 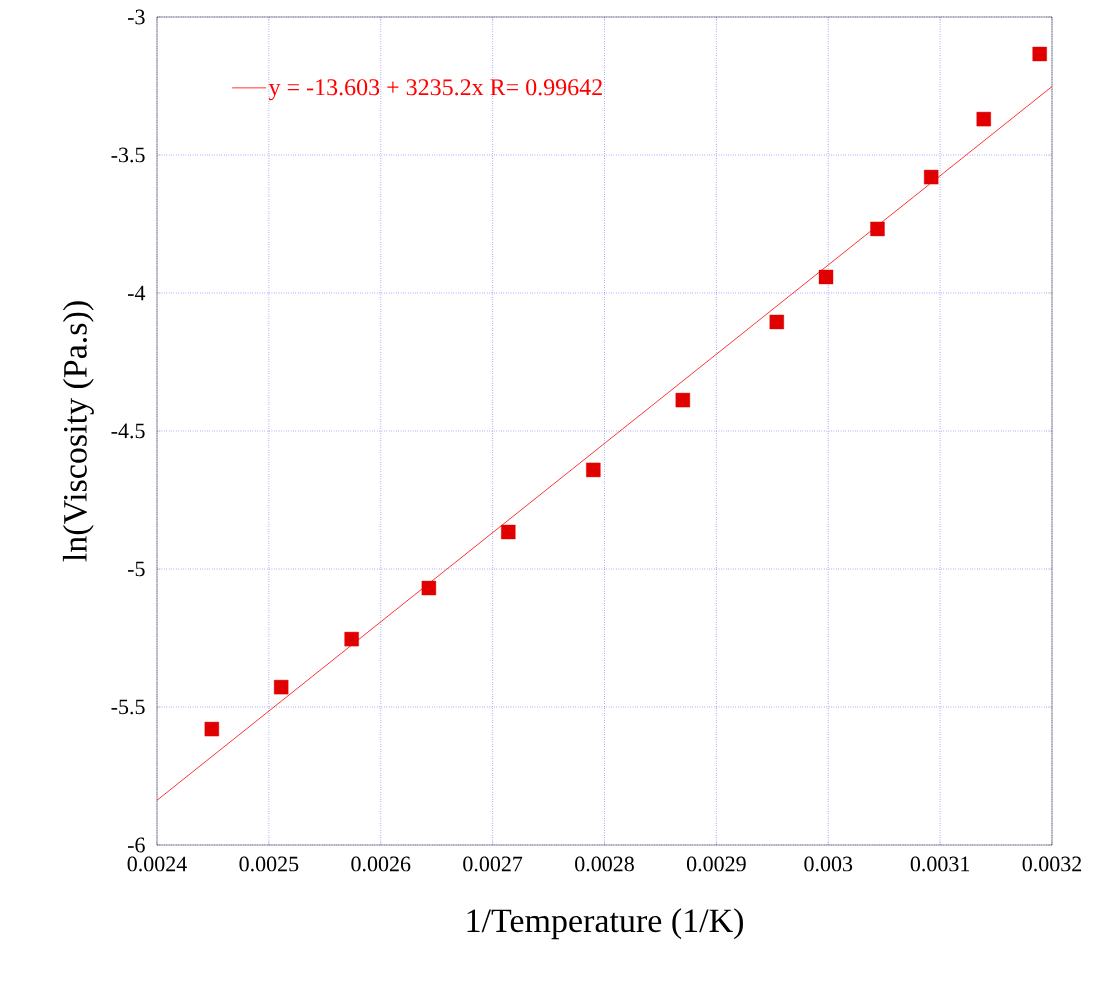 What do you see at coordinates (136, 845) in the screenshot?
I see `y-tick-label: -6` at bounding box center [136, 845].